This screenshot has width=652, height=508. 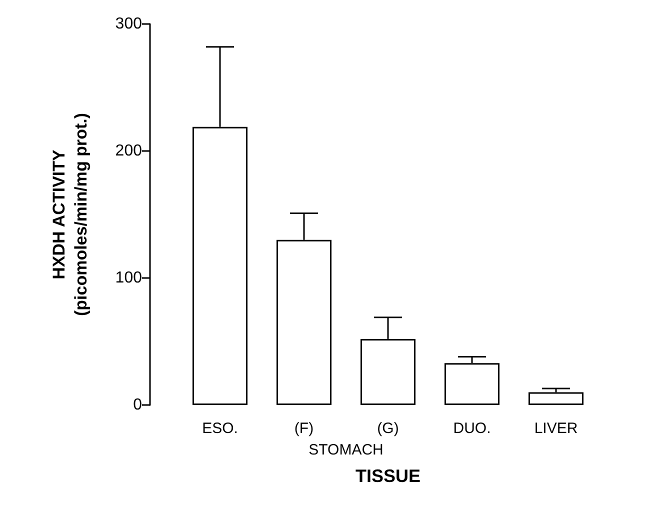 I want to click on x-tick-label: ESO., so click(x=220, y=428).